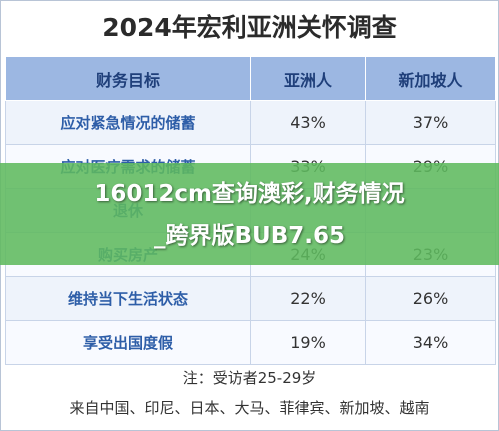 The image size is (499, 431). Describe the element at coordinates (128, 342) in the screenshot. I see `row-label: 享受出国度假` at that location.